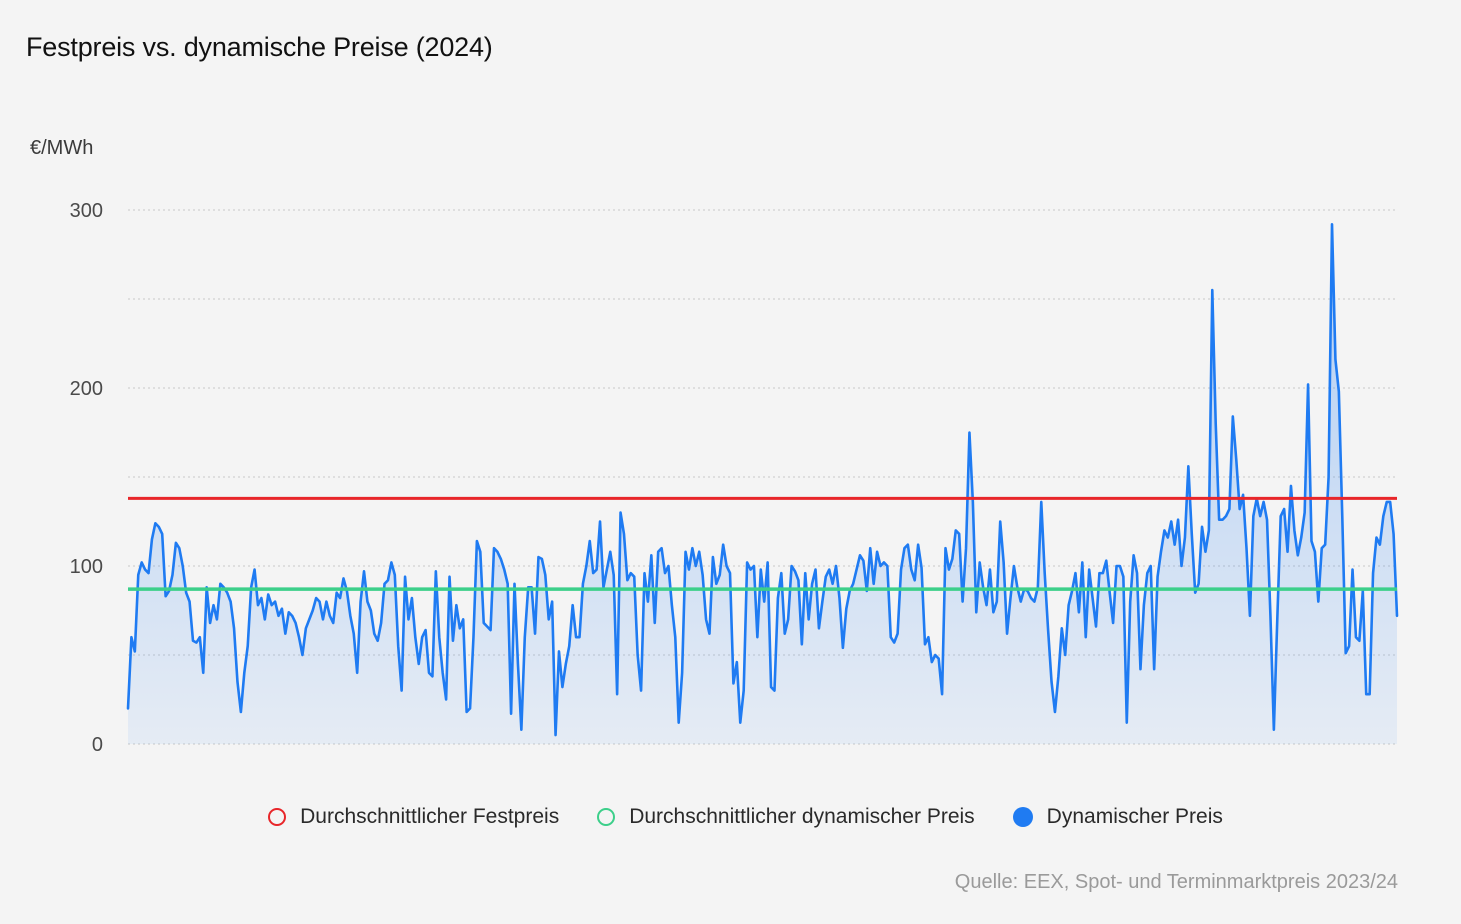 This screenshot has width=1461, height=924. I want to click on legend-label: Dynamischer Preis, so click(1134, 816).